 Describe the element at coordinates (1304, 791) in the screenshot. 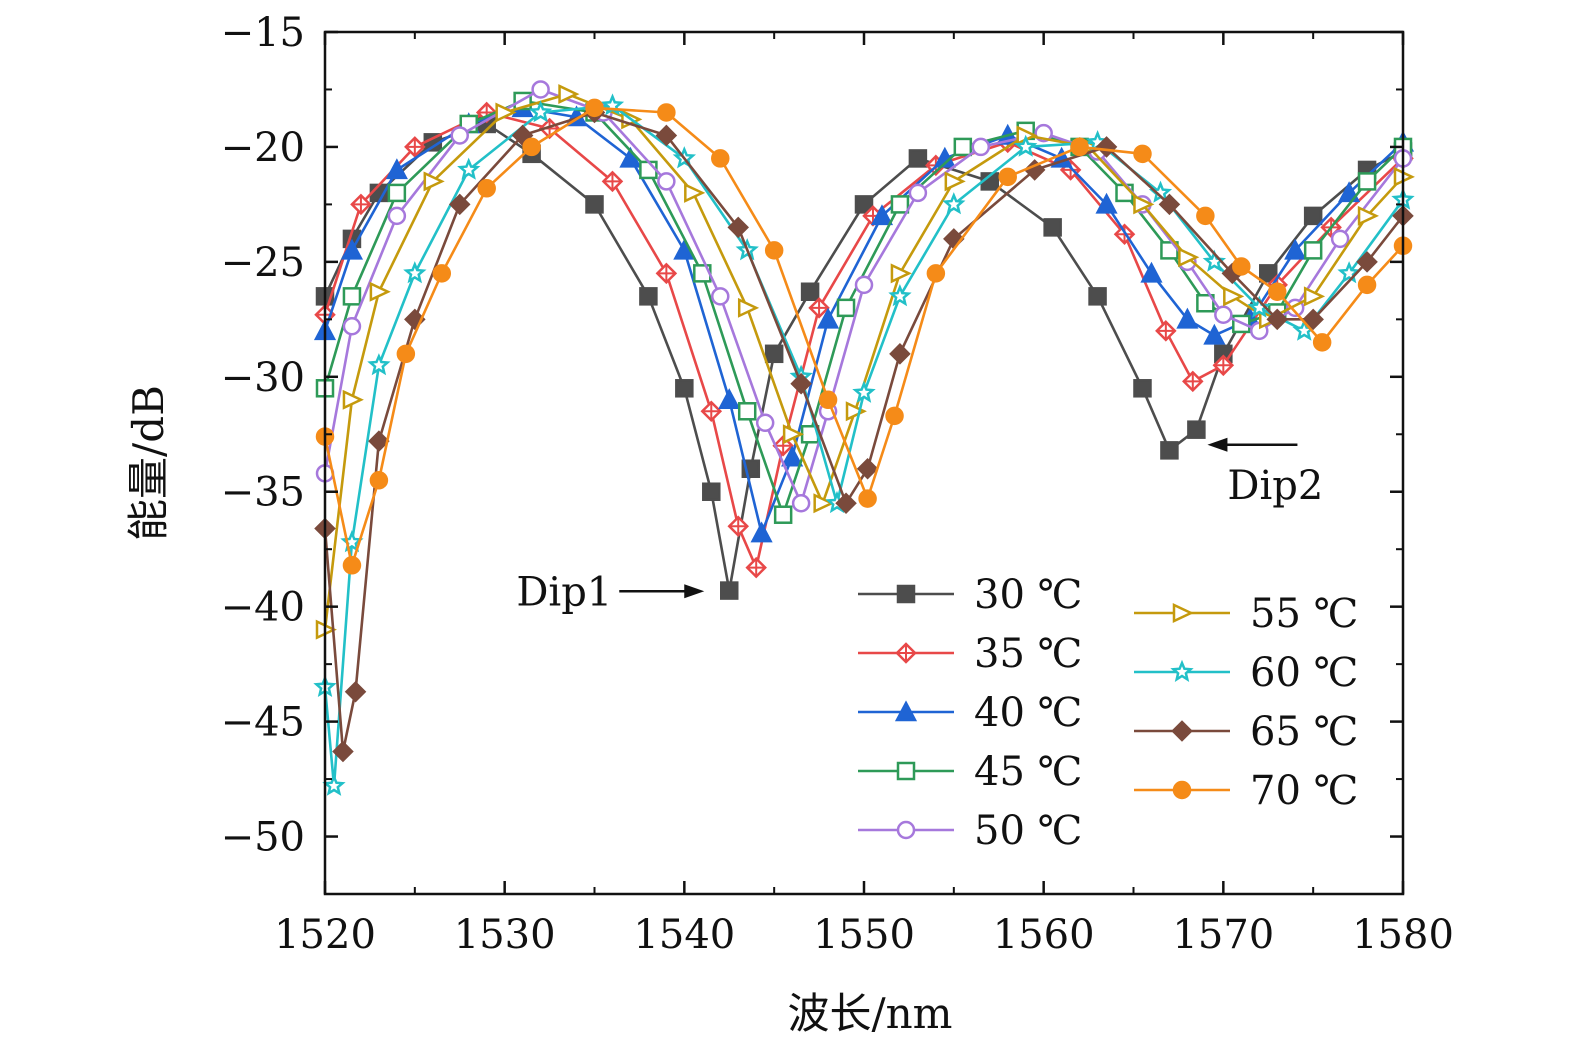

I see `legend-label: 70 ℃` at that location.